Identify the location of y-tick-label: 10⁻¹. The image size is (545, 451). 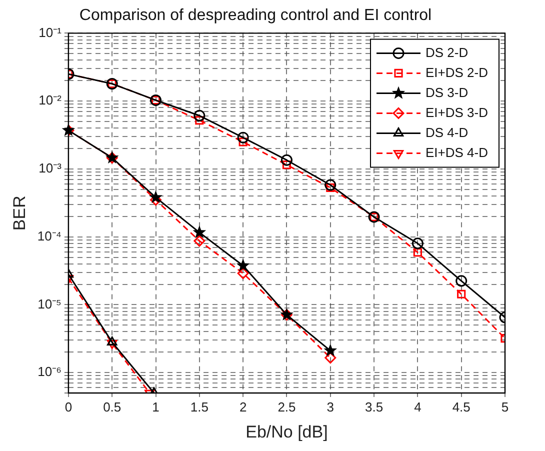
(50, 32).